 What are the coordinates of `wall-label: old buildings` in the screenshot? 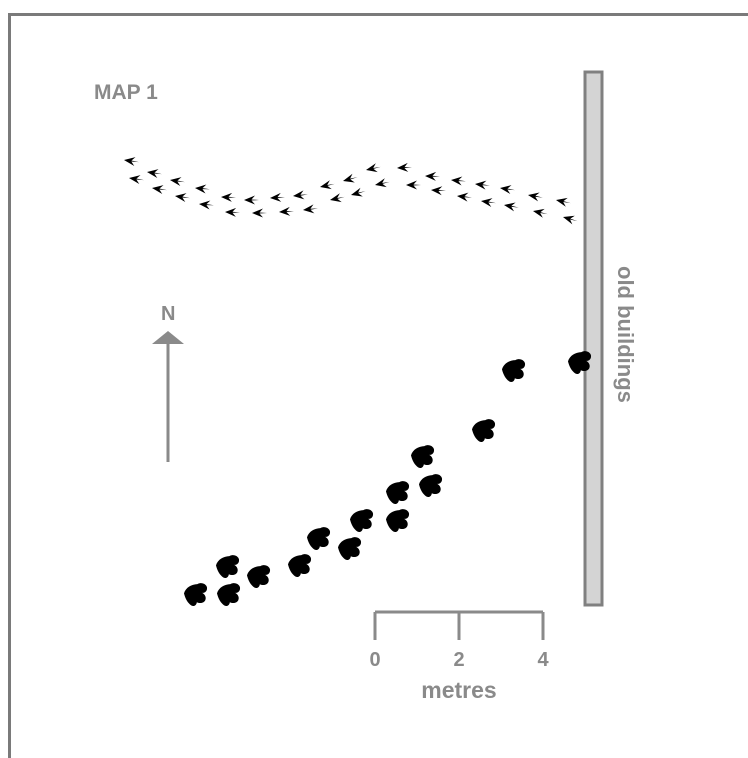 It's located at (625, 334).